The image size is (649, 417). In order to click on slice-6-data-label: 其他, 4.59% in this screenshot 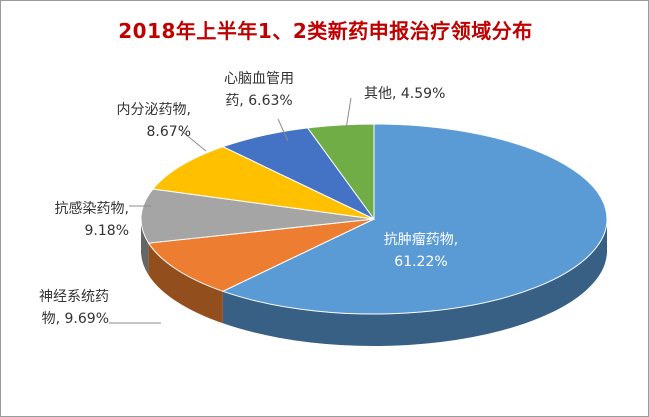, I will do `click(404, 94)`.